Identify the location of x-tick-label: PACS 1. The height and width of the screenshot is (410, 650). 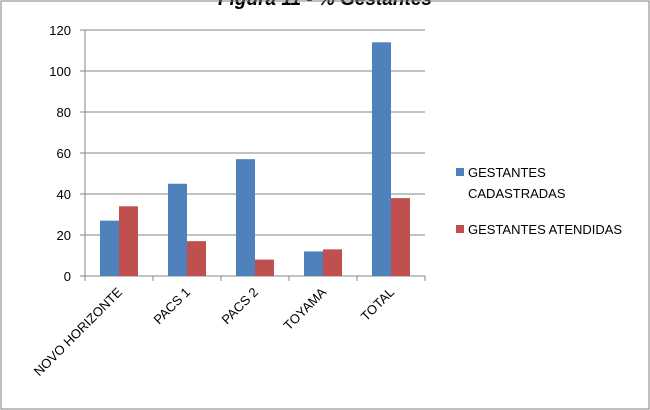
(171, 306).